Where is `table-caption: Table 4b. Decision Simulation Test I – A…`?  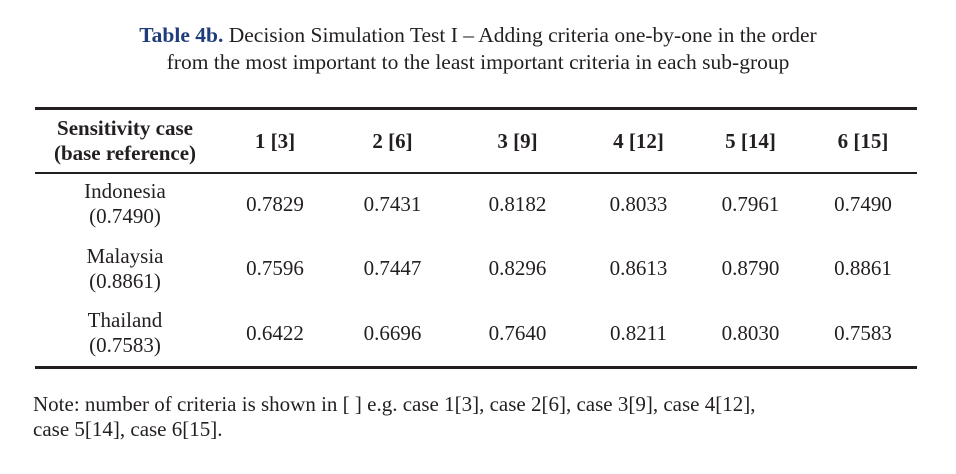 table-caption: Table 4b. Decision Simulation Test I – A… is located at coordinates (478, 49).